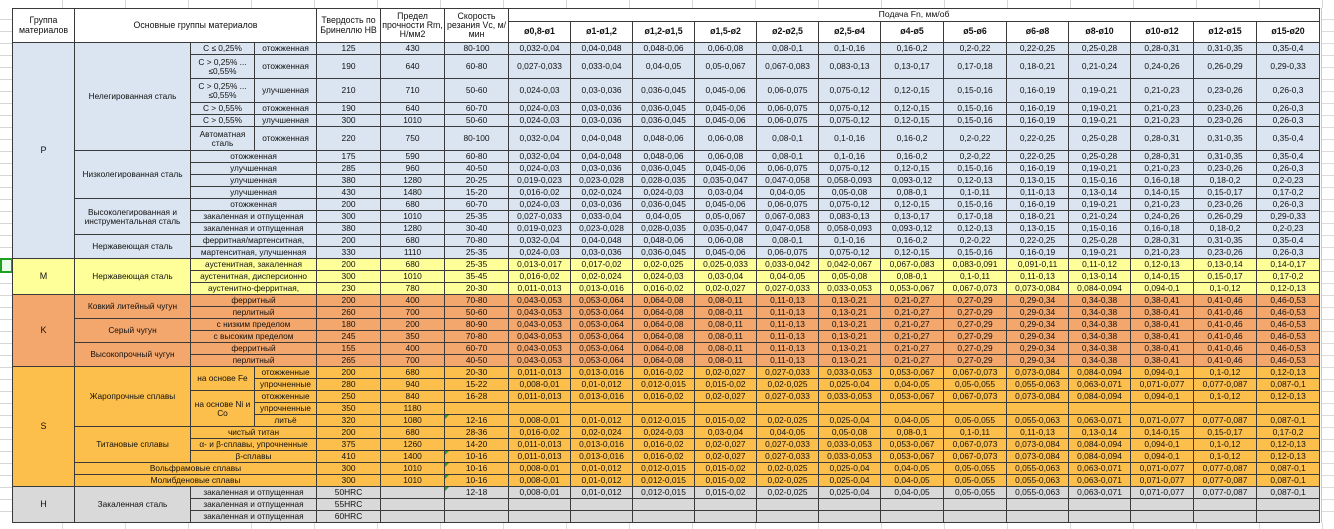  What do you see at coordinates (1225, 108) in the screenshot?
I see `feed-cell: 0,23-0,26` at bounding box center [1225, 108].